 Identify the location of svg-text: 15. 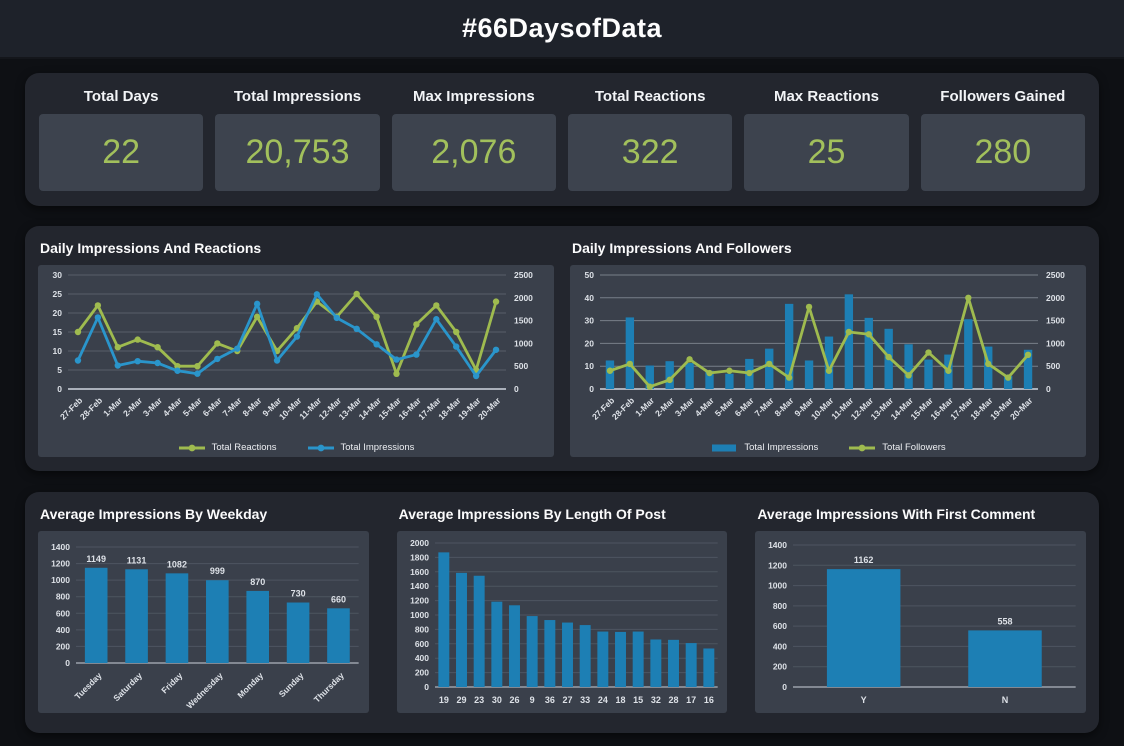
(638, 700).